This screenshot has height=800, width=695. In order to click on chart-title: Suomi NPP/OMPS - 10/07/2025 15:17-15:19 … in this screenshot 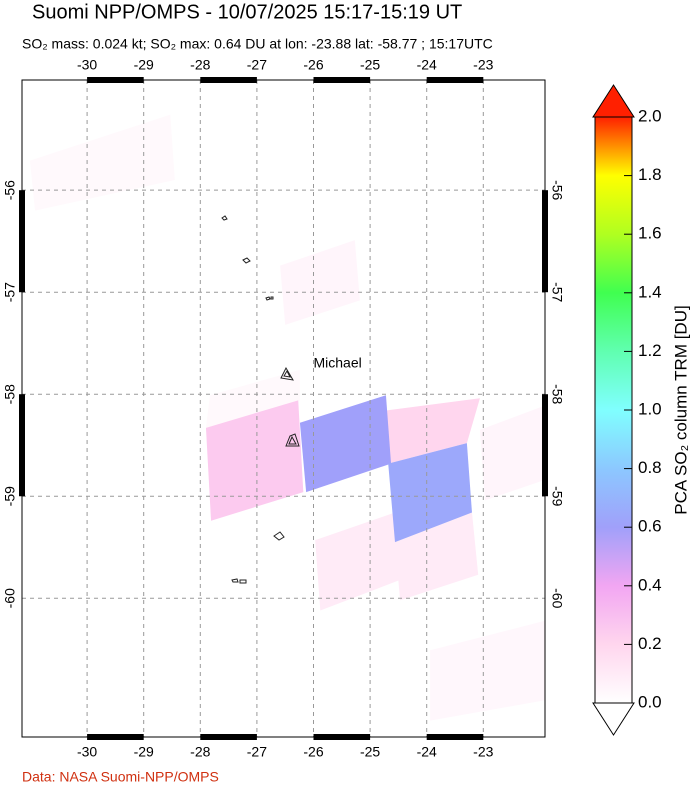, I will do `click(247, 12)`.